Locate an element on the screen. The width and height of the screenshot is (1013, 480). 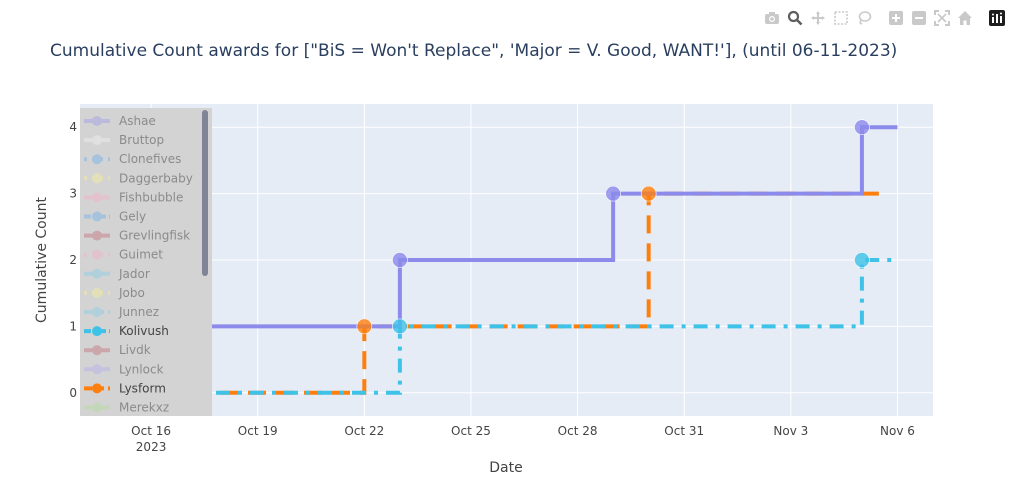
legend-label: Daggerbaby is located at coordinates (156, 178).